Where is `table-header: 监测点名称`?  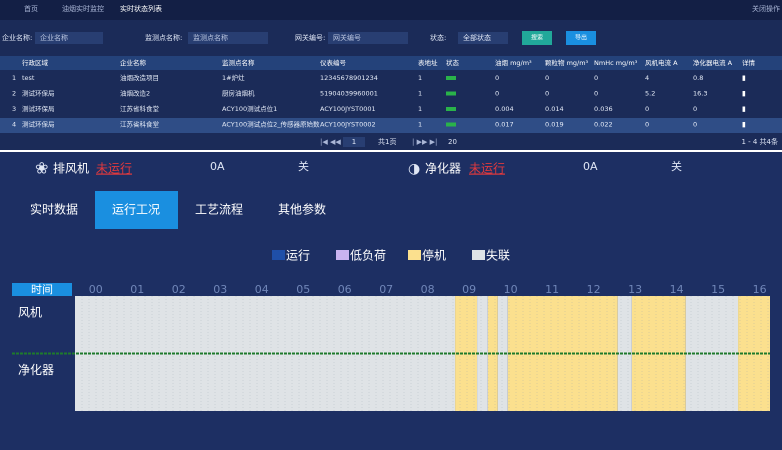 table-header: 监测点名称 is located at coordinates (238, 62).